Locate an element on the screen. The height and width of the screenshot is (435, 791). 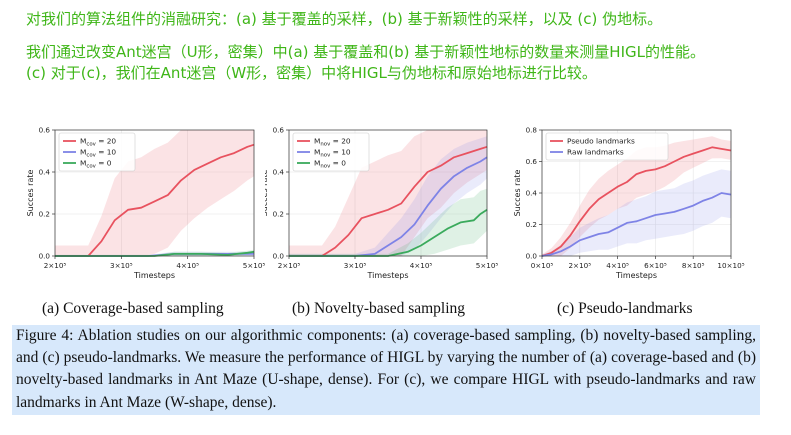
x-tick-label: 6×10⁵ is located at coordinates (655, 265).